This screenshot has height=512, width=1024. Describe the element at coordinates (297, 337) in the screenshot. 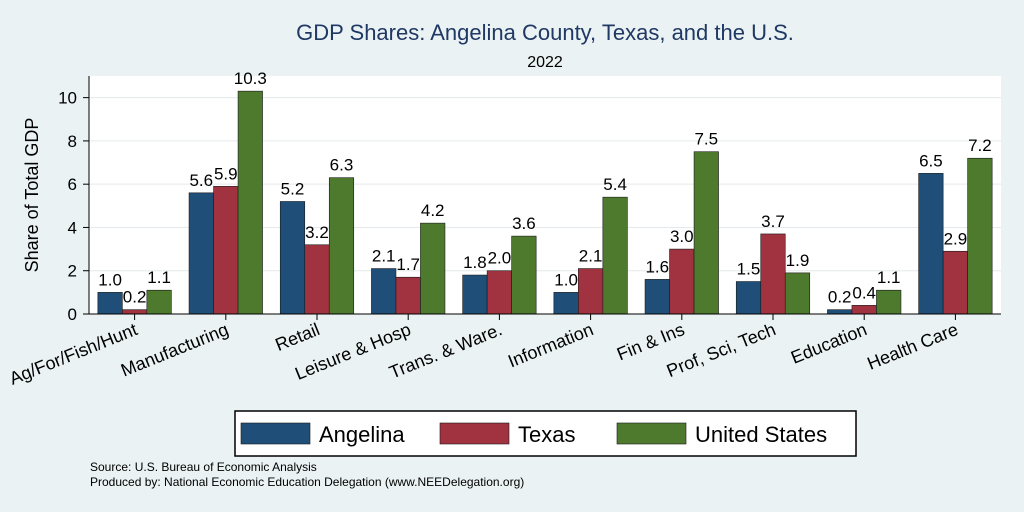

I see `x-tick-label: Retail` at that location.